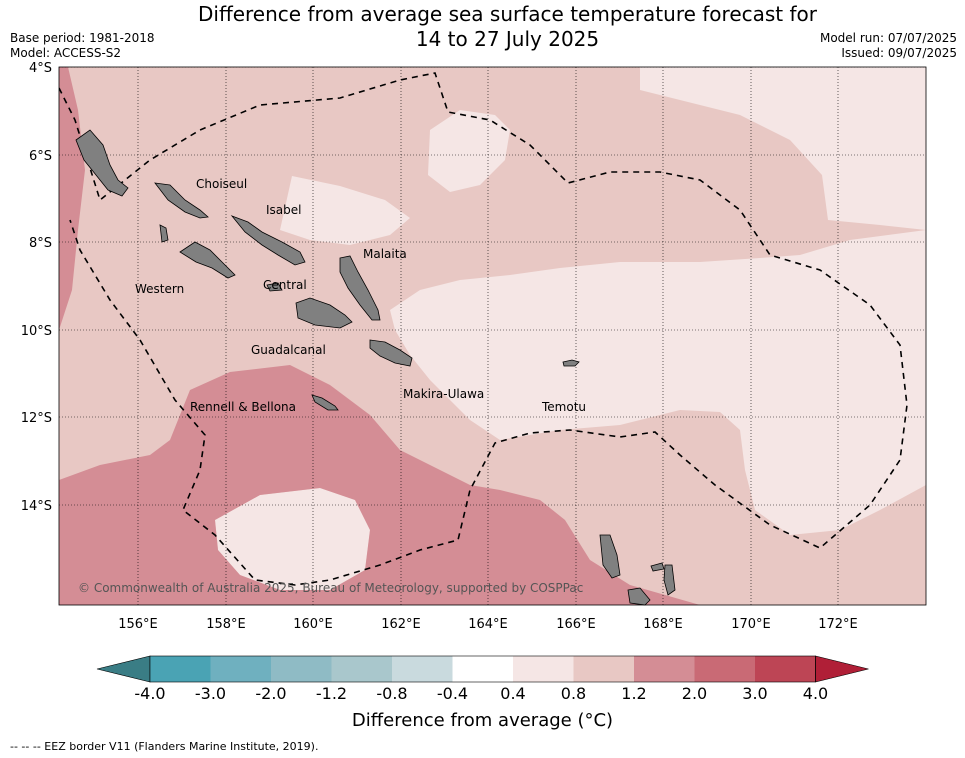  What do you see at coordinates (36, 331) in the screenshot?
I see `lat-tick-label: 10°S` at bounding box center [36, 331].